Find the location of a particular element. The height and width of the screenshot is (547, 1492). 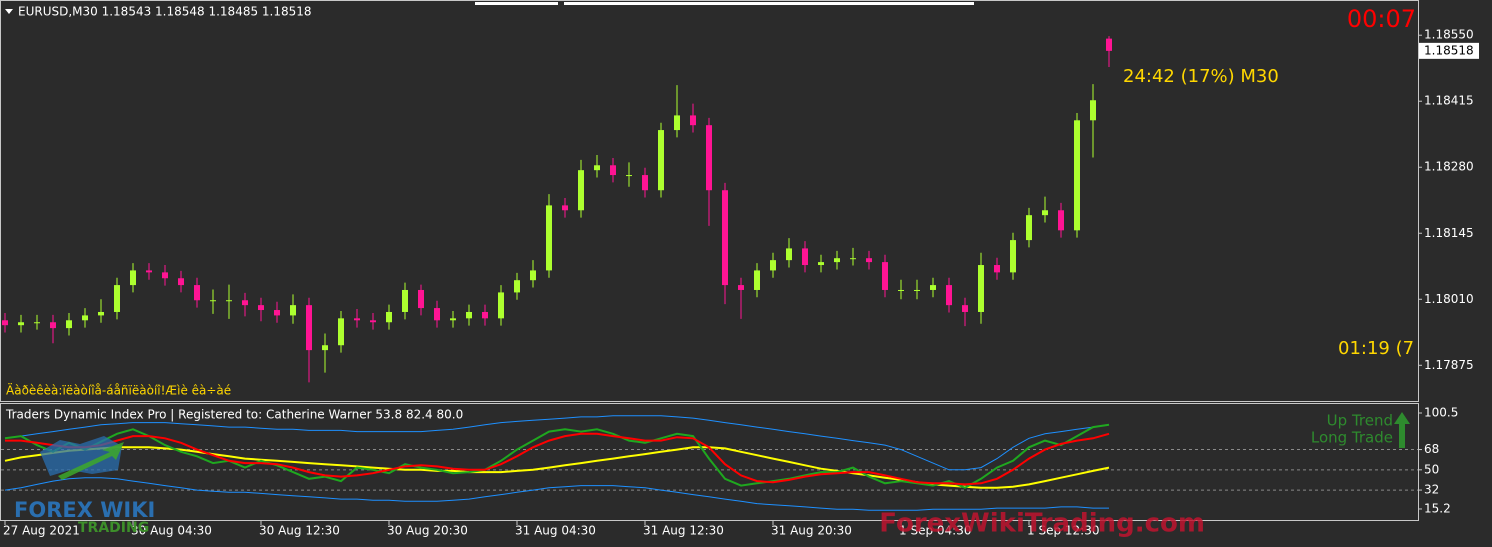

logo-bull is located at coordinates (81, 456).